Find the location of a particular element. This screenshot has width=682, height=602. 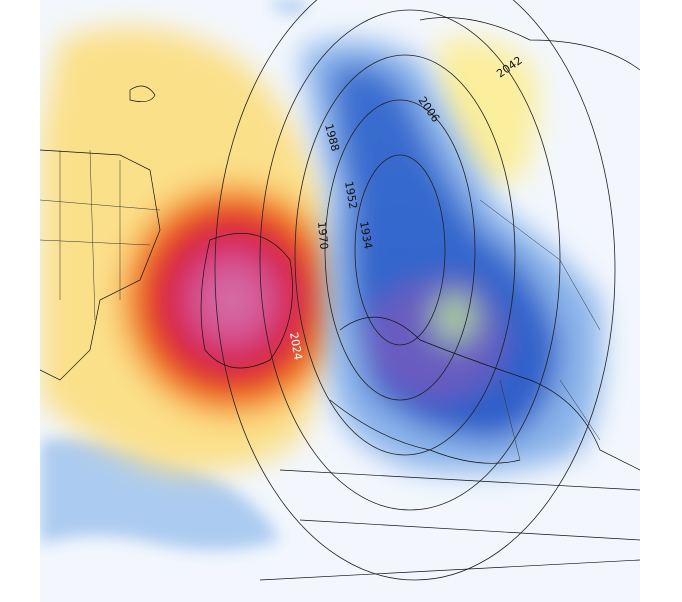

contour-label: 1970 is located at coordinates (322, 235).